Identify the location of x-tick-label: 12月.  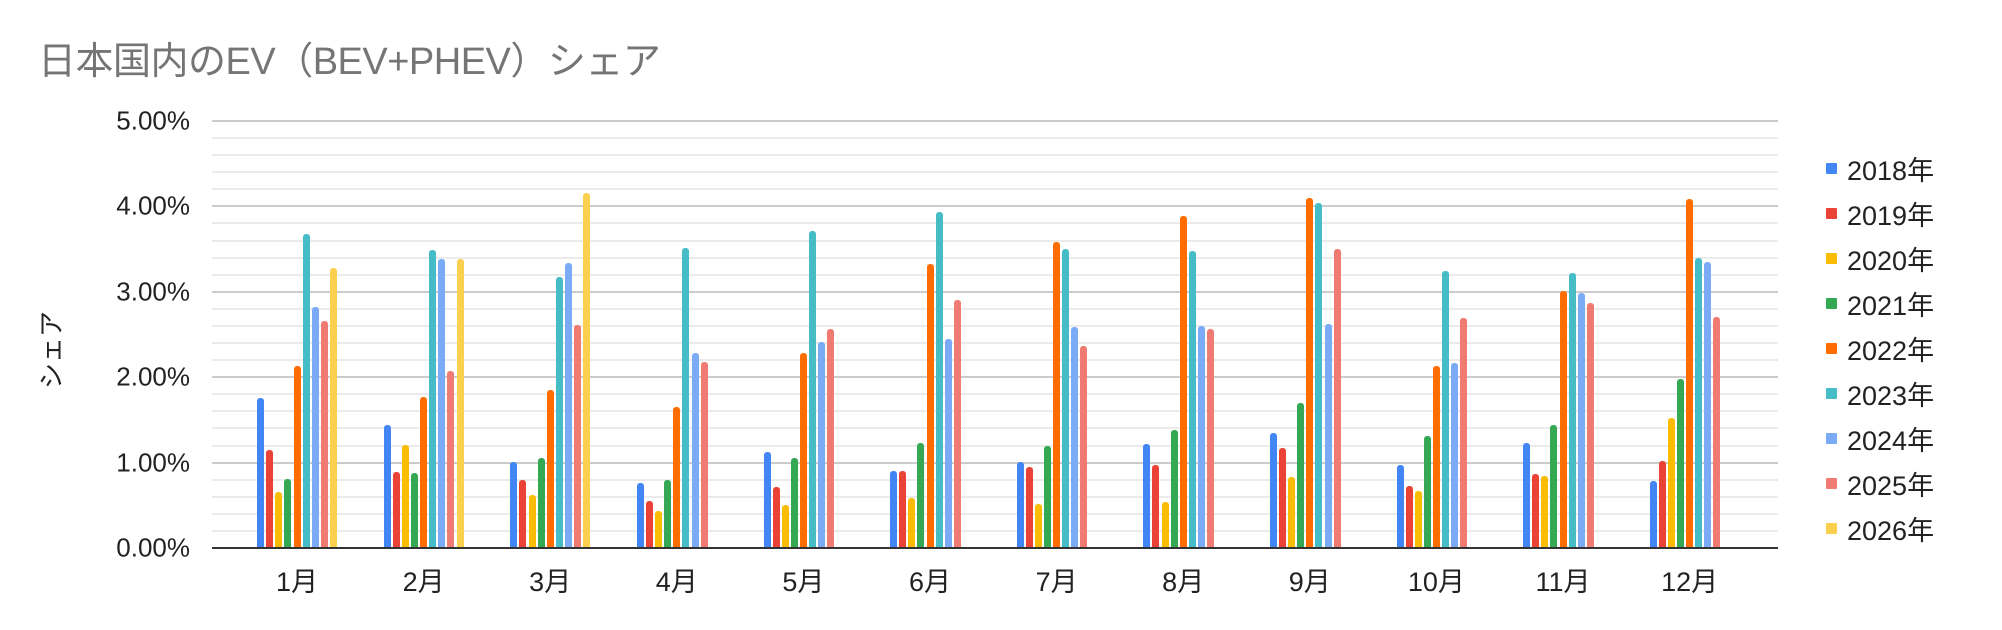
(1690, 582).